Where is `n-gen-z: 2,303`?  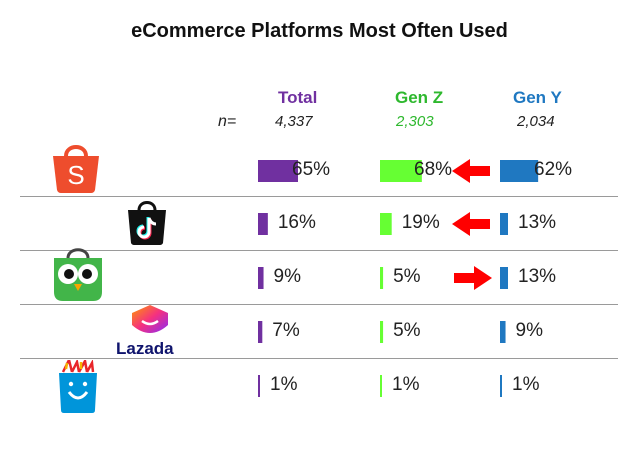 n-gen-z: 2,303 is located at coordinates (415, 121).